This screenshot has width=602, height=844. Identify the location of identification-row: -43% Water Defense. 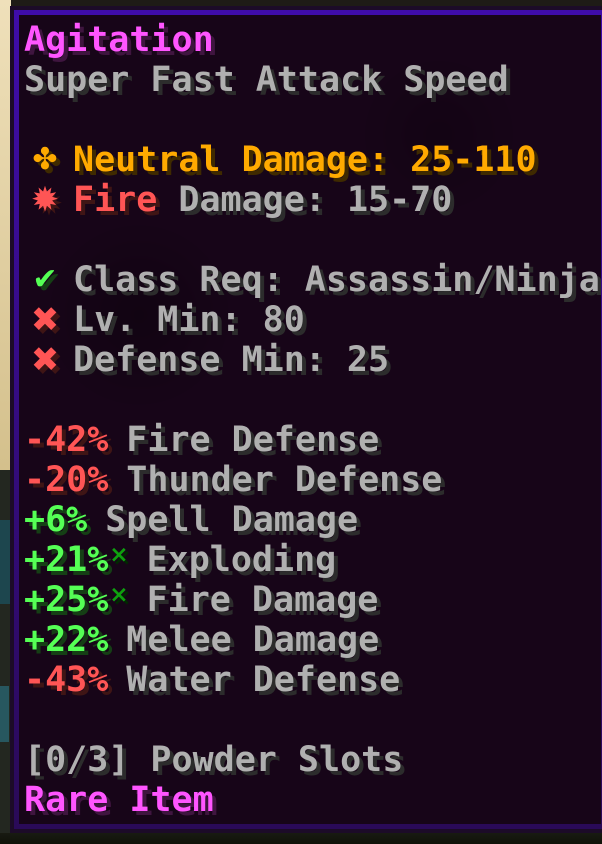
(312, 680).